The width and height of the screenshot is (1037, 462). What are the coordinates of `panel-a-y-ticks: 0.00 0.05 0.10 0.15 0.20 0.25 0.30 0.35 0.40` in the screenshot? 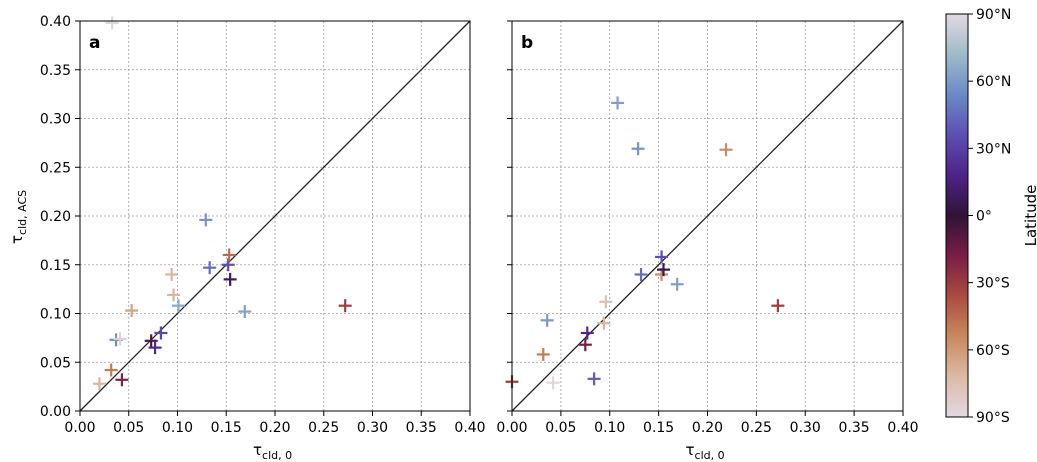 It's located at (60, 217).